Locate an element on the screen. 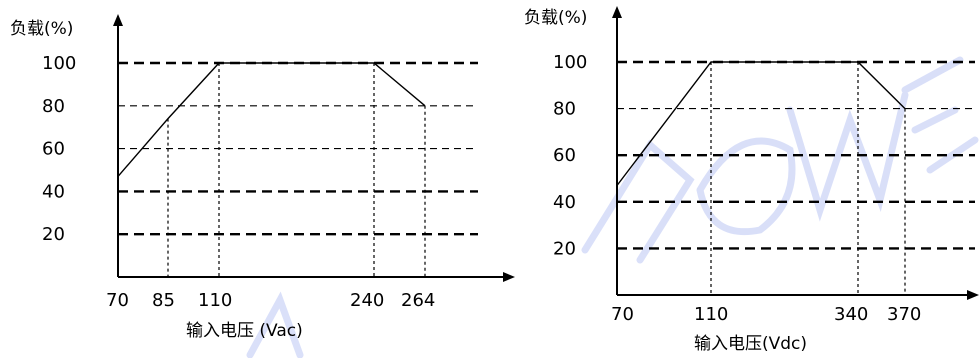 Image resolution: width=979 pixels, height=358 pixels. drop-lines is located at coordinates (808, 178).